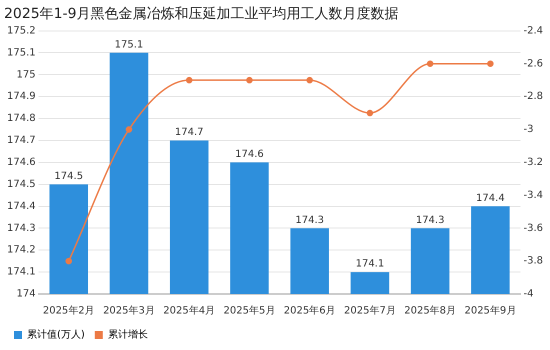  What do you see at coordinates (528, 130) in the screenshot?
I see `y2-tick-label: -3` at bounding box center [528, 130].